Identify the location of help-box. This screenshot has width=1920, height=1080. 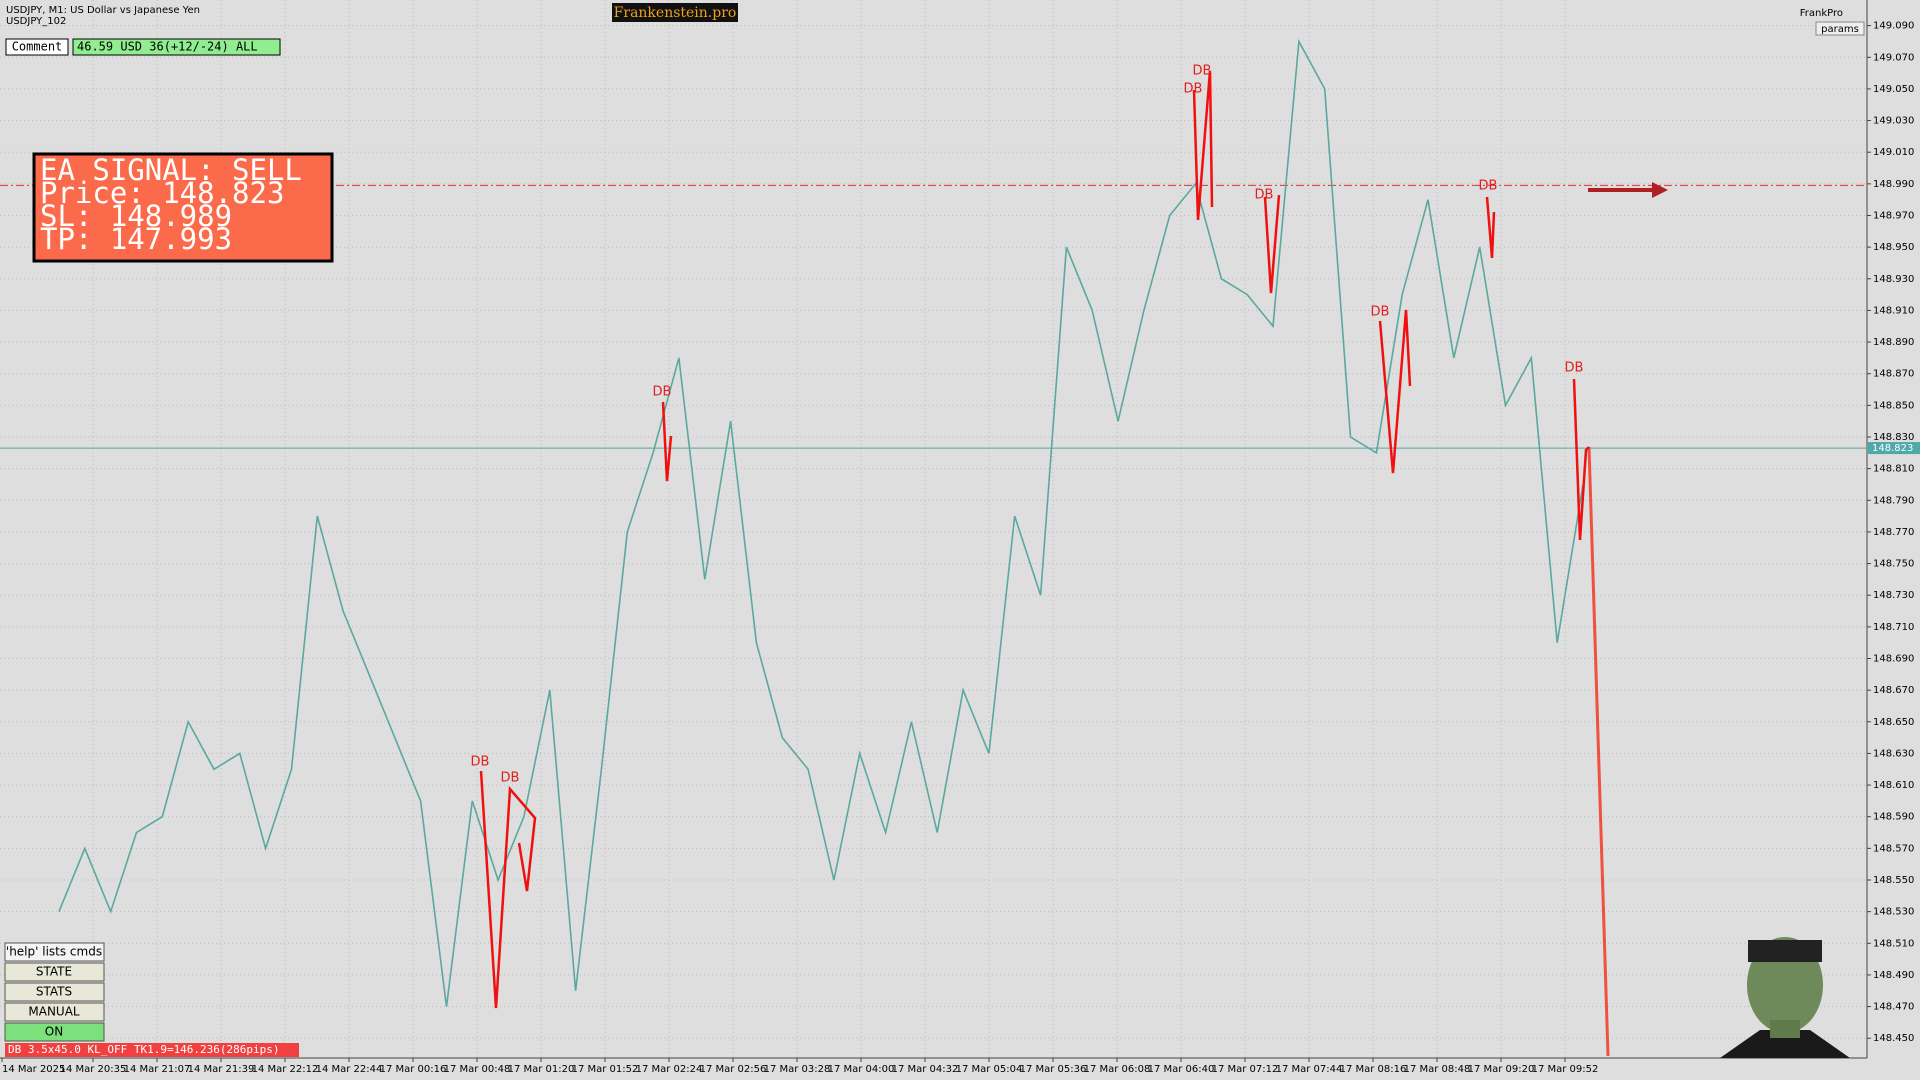
(54, 952).